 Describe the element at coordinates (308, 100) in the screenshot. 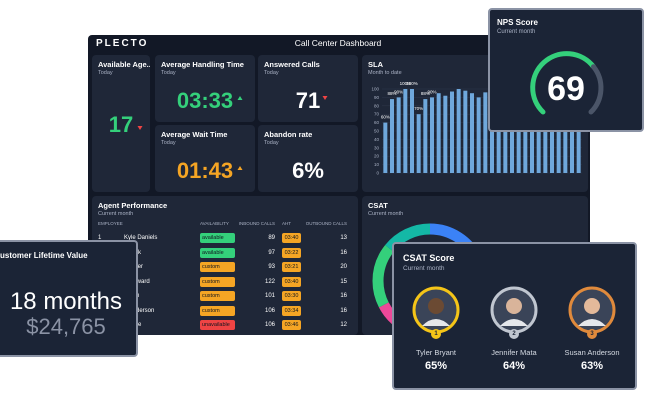

I see `tile-value: 71` at that location.